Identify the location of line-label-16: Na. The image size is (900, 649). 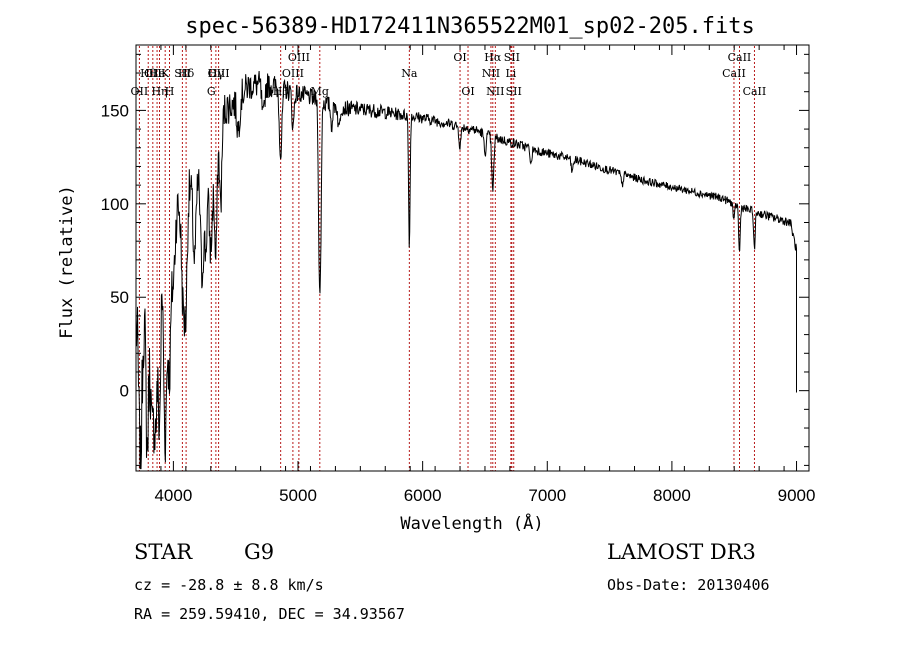
(409, 73).